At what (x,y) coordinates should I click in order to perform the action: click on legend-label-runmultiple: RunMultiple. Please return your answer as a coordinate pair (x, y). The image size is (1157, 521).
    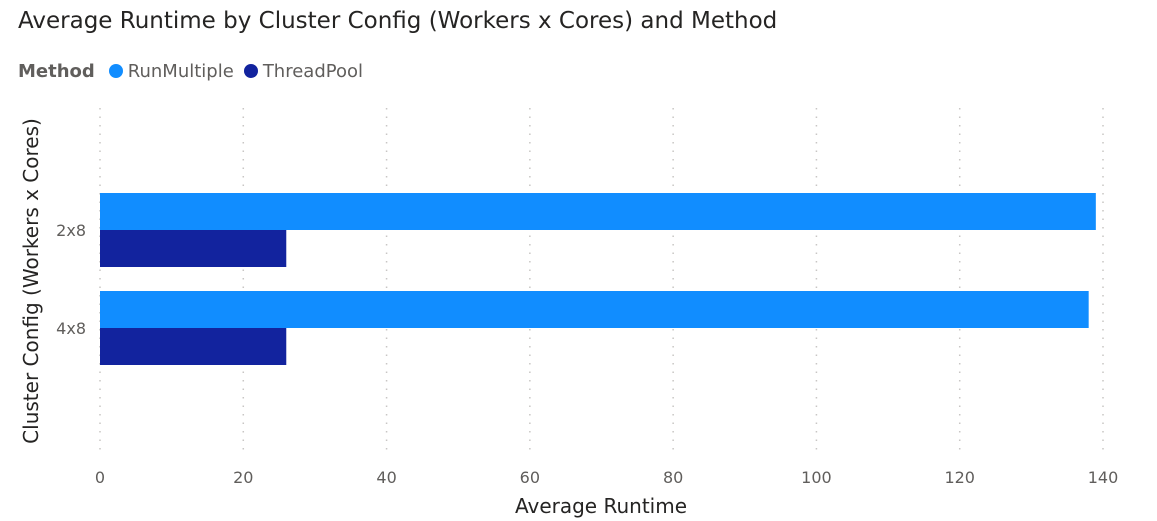
    Looking at the image, I should click on (180, 71).